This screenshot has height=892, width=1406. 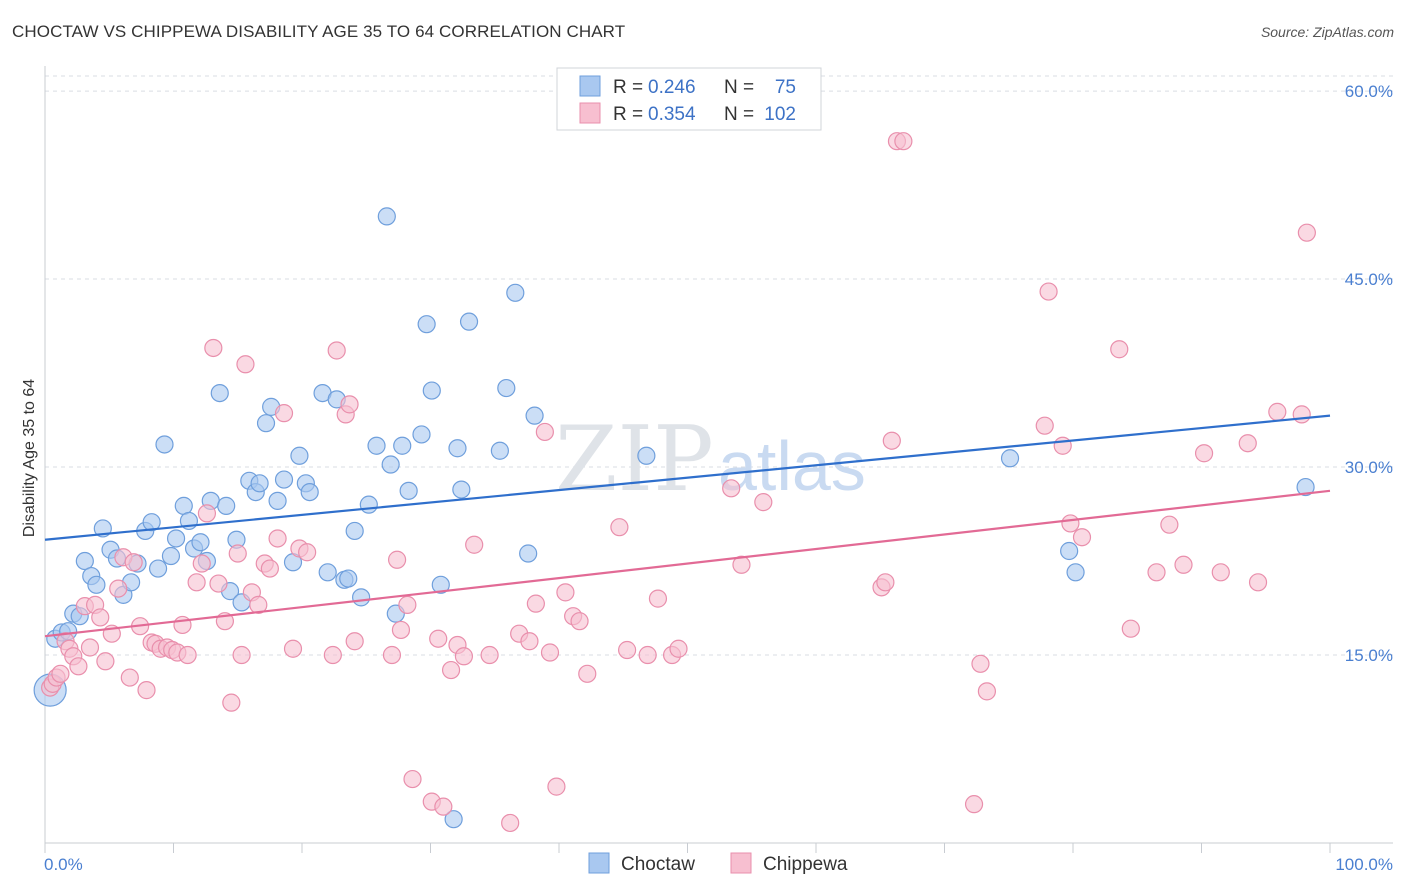 I want to click on bottom-legend-swatch-choctaw, so click(x=599, y=863).